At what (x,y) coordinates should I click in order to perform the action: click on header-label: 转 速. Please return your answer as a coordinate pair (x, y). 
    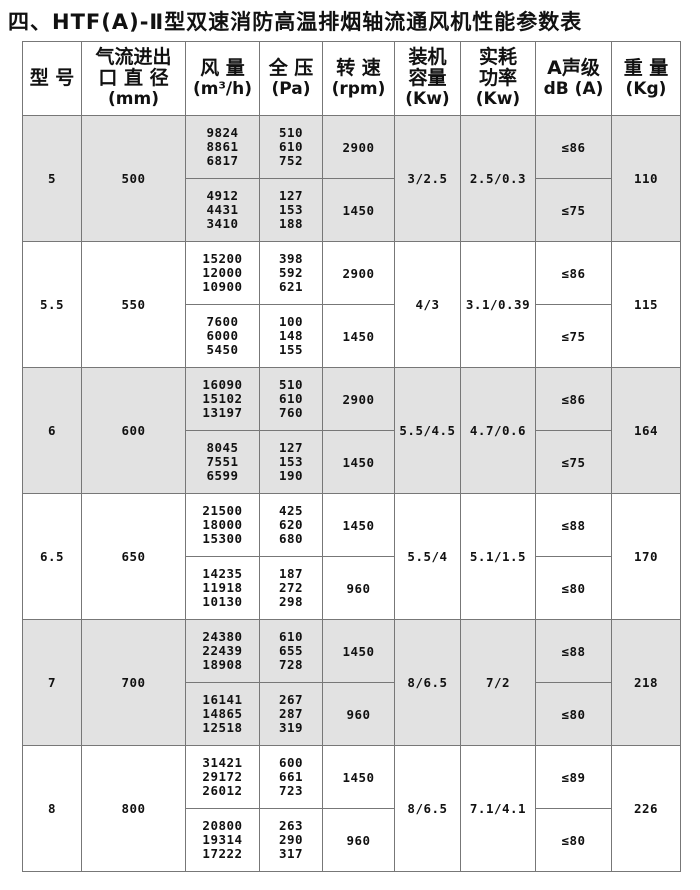
    Looking at the image, I should click on (358, 67).